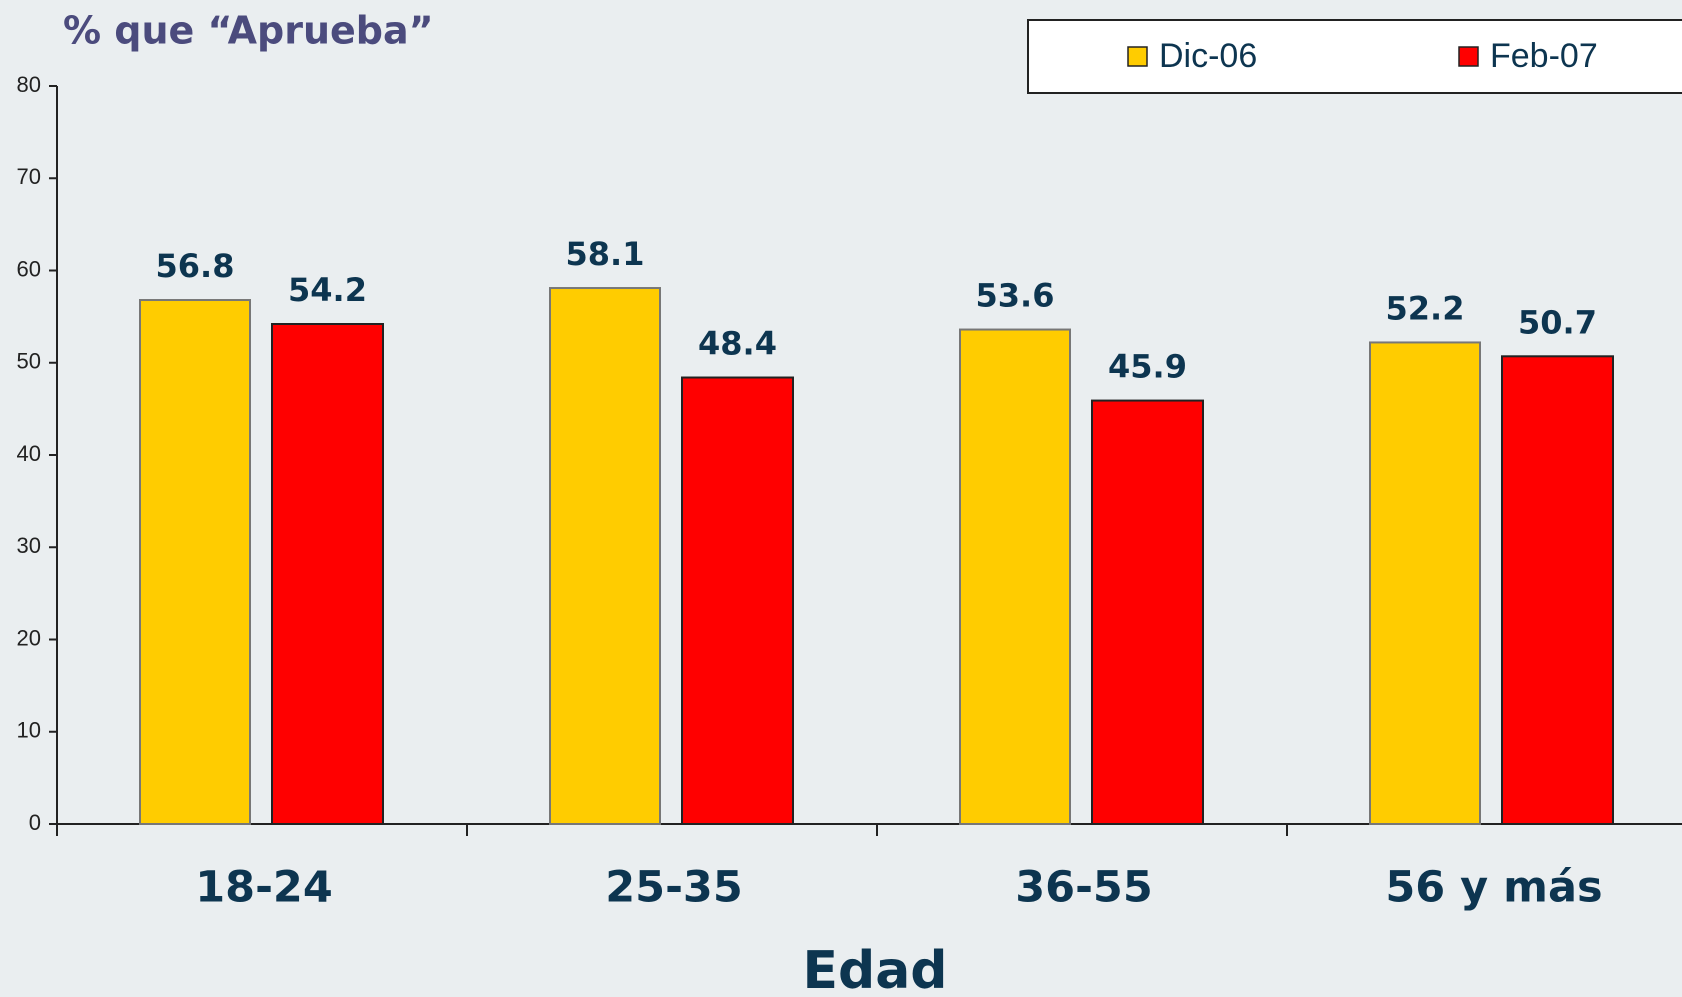 The image size is (1682, 997). I want to click on y-tick-label: 50, so click(29, 361).